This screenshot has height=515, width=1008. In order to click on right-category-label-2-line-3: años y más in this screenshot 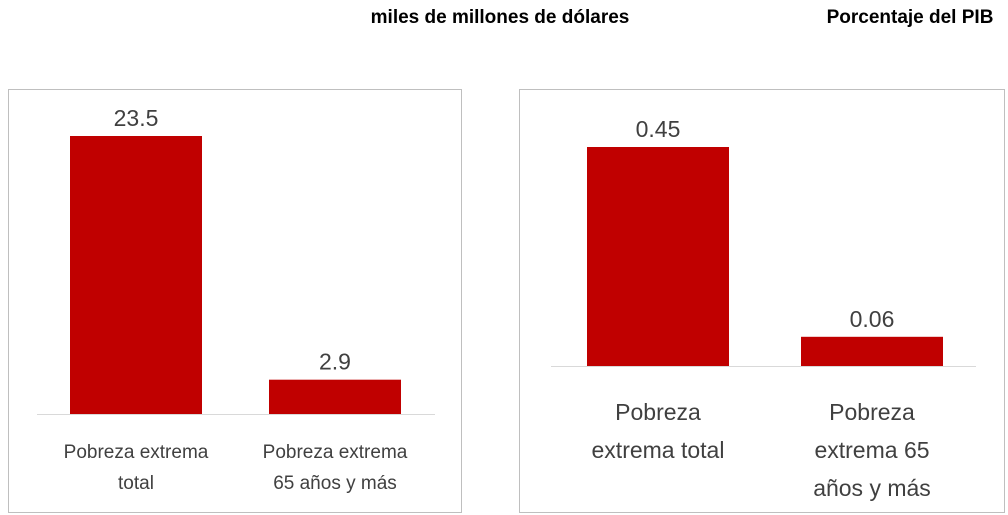, I will do `click(872, 488)`.